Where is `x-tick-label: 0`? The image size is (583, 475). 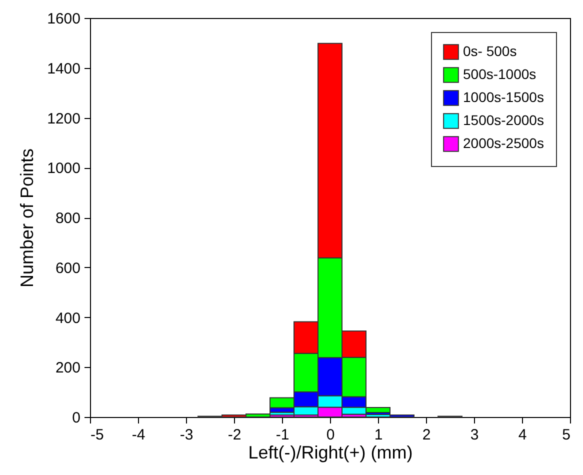 x-tick-label: 0 is located at coordinates (330, 435).